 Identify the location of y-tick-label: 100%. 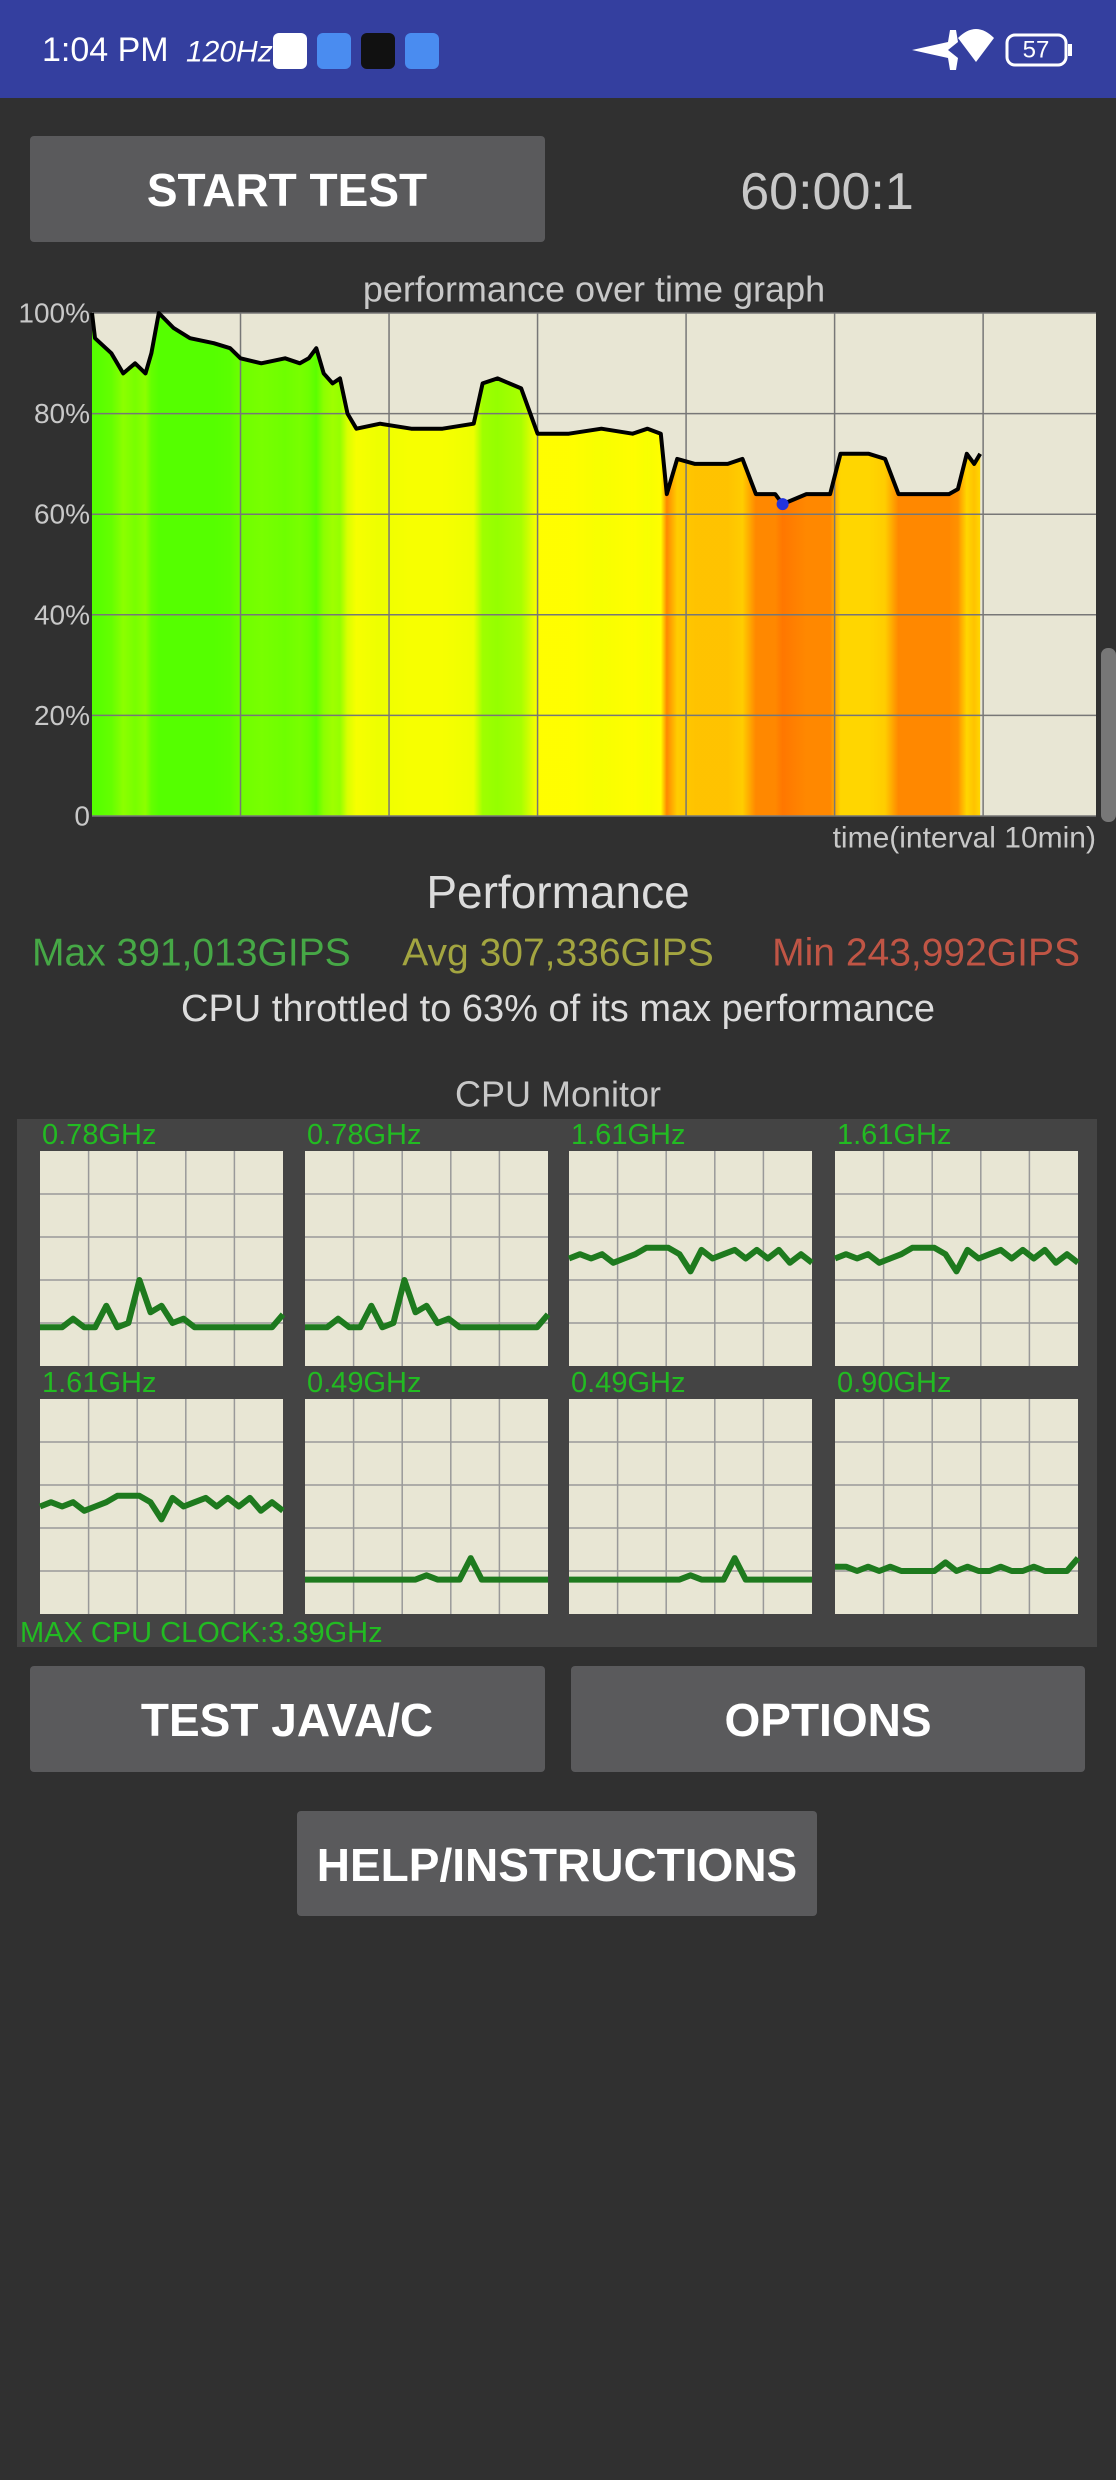
(54, 313).